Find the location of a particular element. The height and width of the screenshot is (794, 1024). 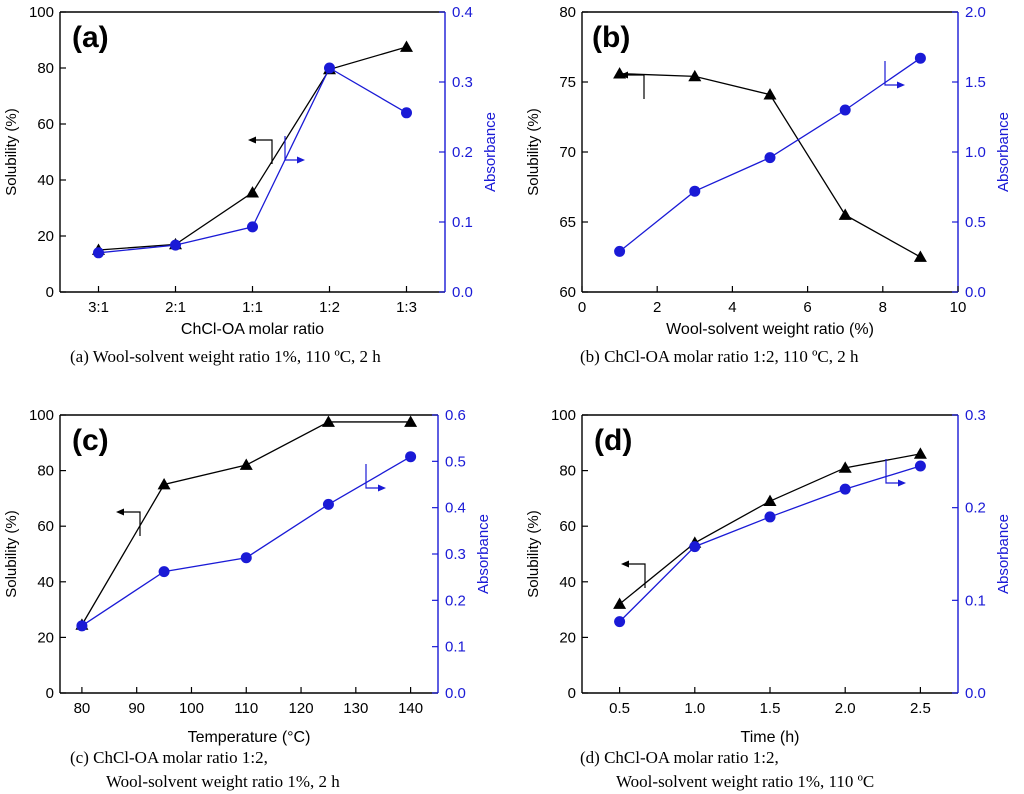

x-tick-label: 8 is located at coordinates (883, 307).